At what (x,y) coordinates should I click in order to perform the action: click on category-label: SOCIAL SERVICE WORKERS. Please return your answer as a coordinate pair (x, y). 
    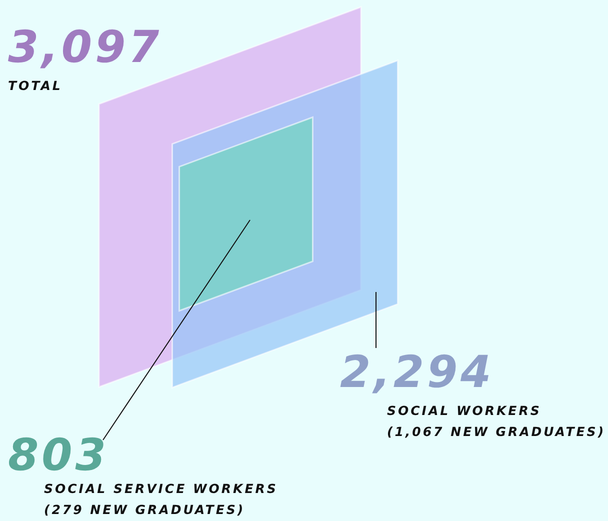
    Looking at the image, I should click on (161, 488).